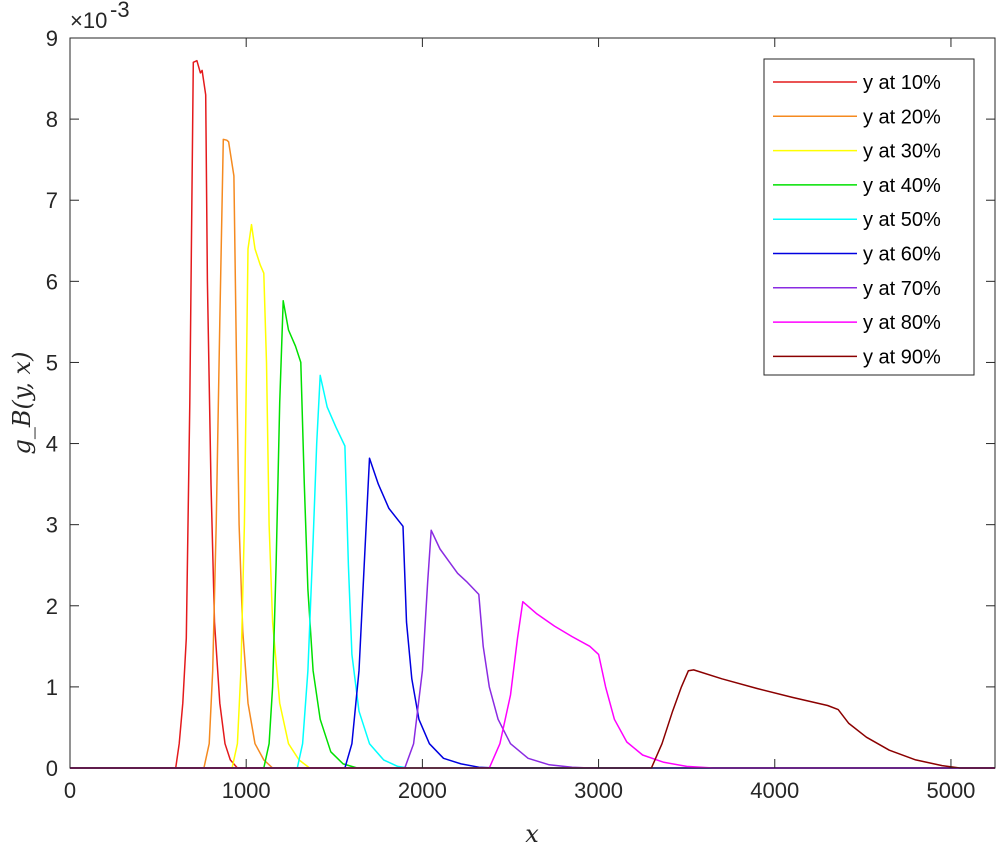 The image size is (997, 846). Describe the element at coordinates (902, 323) in the screenshot. I see `legend-label-8: y at 80%` at that location.